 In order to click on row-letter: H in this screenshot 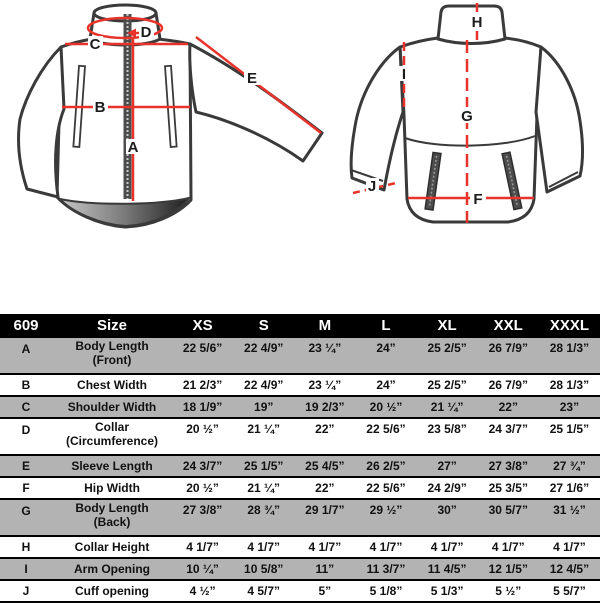, I will do `click(26, 547)`.